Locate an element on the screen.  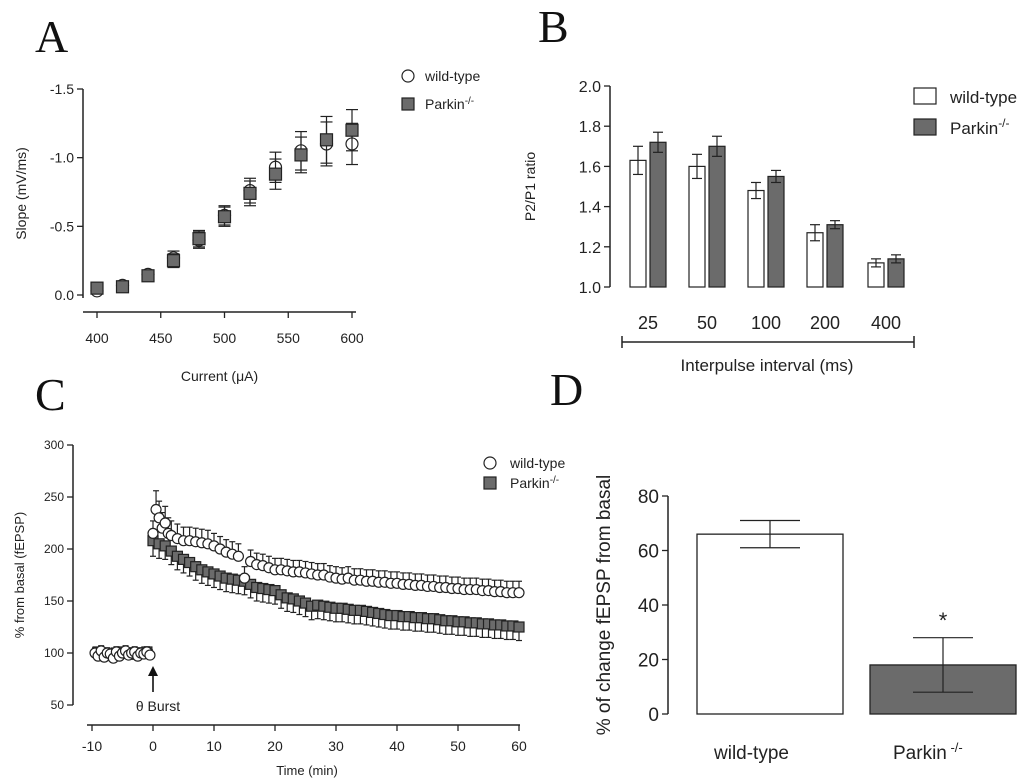
legend-swatch-parkin is located at coordinates (925, 127).